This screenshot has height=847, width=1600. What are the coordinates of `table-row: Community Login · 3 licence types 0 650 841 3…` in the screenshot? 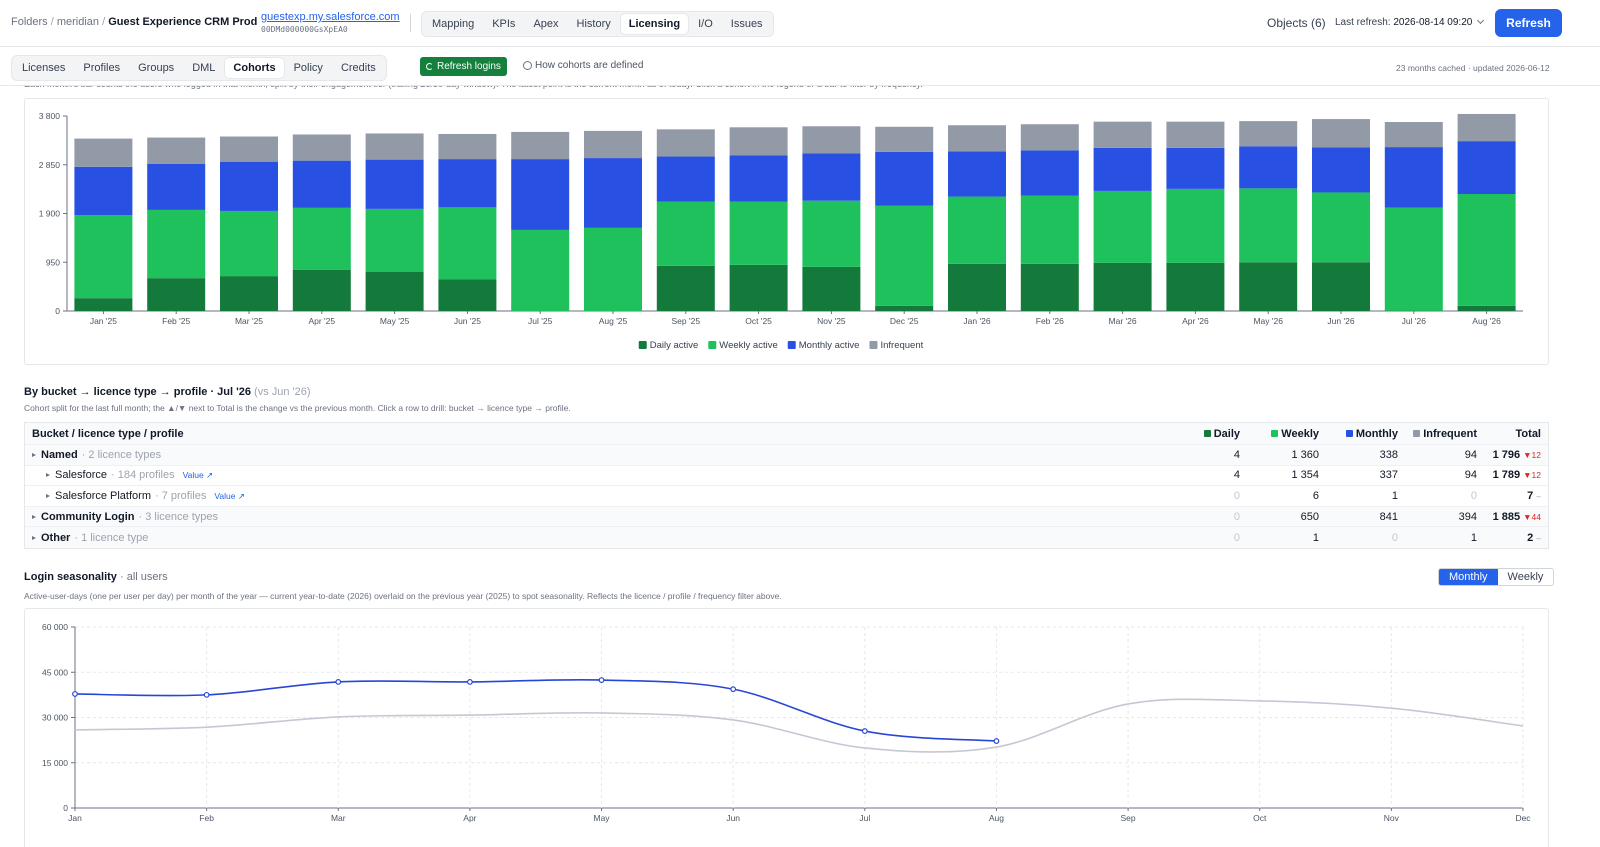 It's located at (786, 517).